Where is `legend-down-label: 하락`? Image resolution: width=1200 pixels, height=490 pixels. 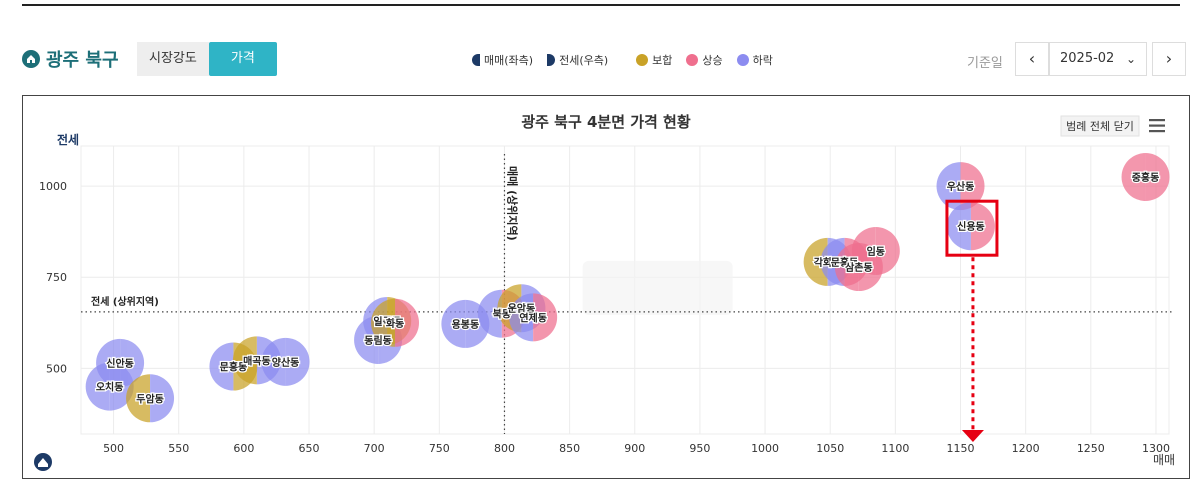
legend-down-label: 하락 is located at coordinates (762, 60).